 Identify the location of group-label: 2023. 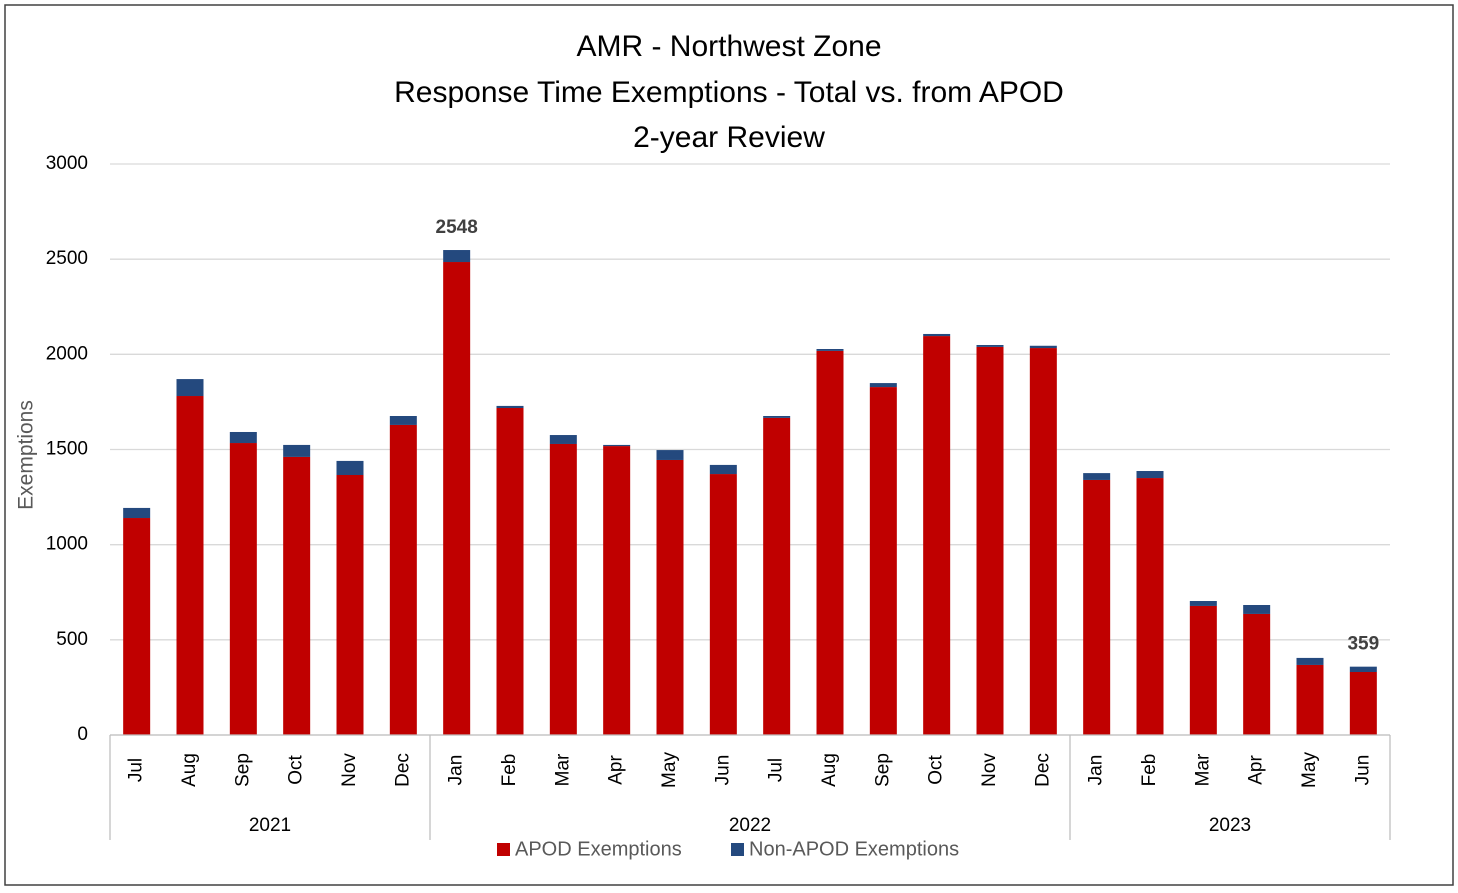
(1230, 825).